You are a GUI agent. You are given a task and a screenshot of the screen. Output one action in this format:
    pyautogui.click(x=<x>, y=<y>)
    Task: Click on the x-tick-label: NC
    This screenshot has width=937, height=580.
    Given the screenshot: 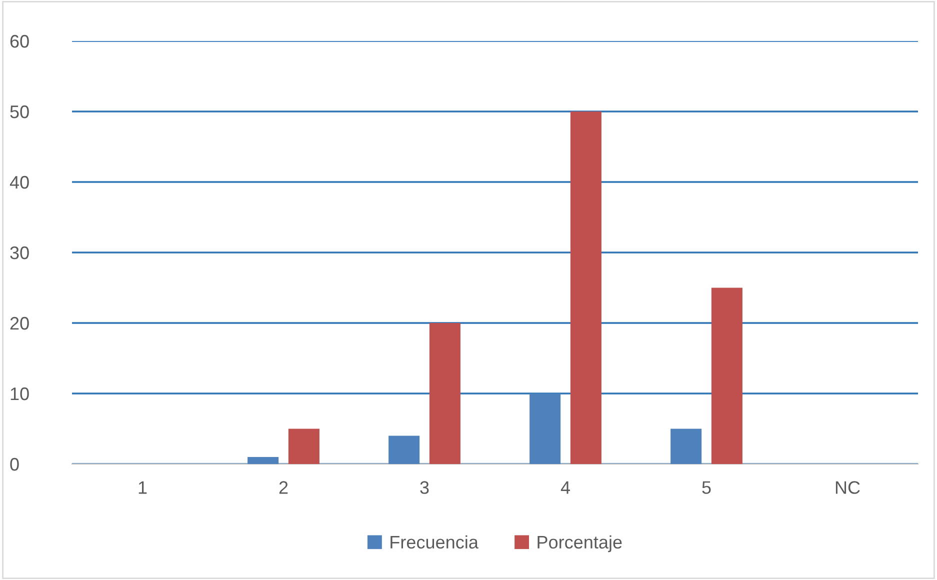 What is the action you would take?
    pyautogui.click(x=848, y=487)
    